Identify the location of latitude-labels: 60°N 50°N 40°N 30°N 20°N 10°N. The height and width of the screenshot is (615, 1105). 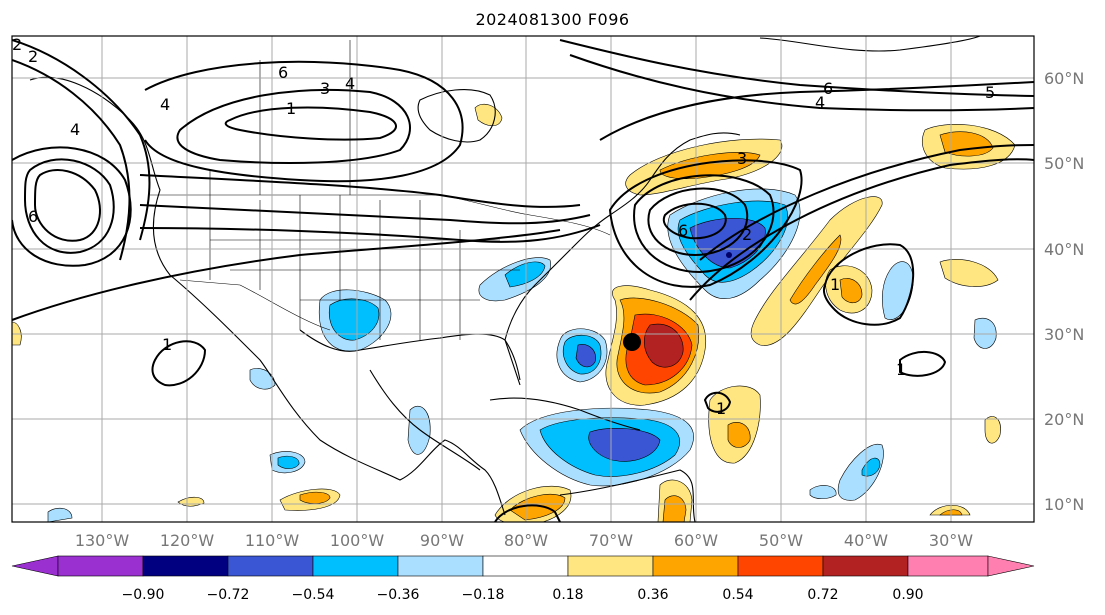
(1064, 291).